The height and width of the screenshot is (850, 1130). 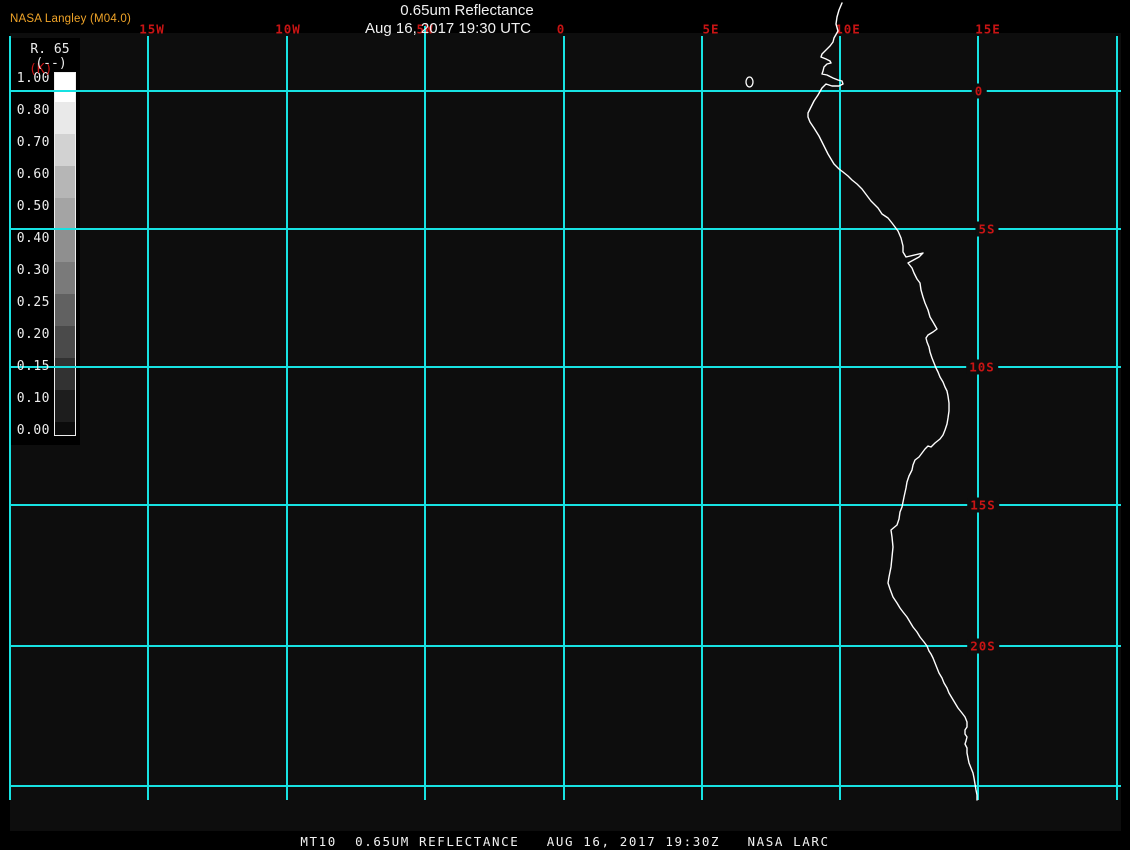 What do you see at coordinates (983, 646) in the screenshot?
I see `latitude-label: 20S` at bounding box center [983, 646].